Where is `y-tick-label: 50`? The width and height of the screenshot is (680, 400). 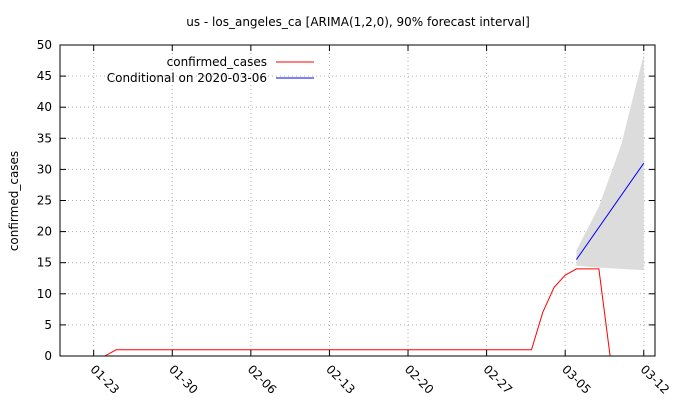 y-tick-label: 50 is located at coordinates (44, 45).